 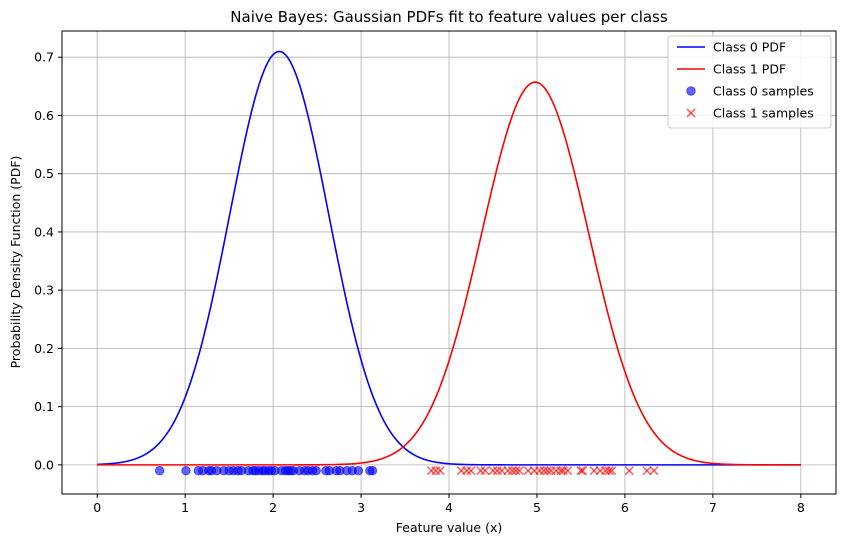 What do you see at coordinates (44, 290) in the screenshot?
I see `y-tick-label: 0.3` at bounding box center [44, 290].